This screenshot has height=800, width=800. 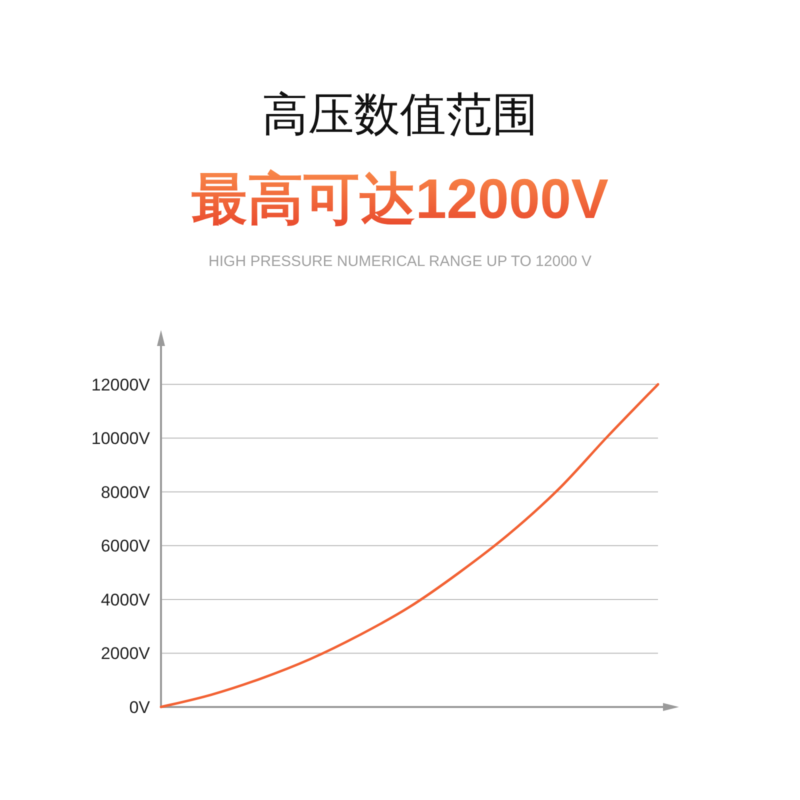 What do you see at coordinates (400, 261) in the screenshot?
I see `annotation: HIGH PRESSURE NUMERICAL RANGE UP TO 12000 V` at bounding box center [400, 261].